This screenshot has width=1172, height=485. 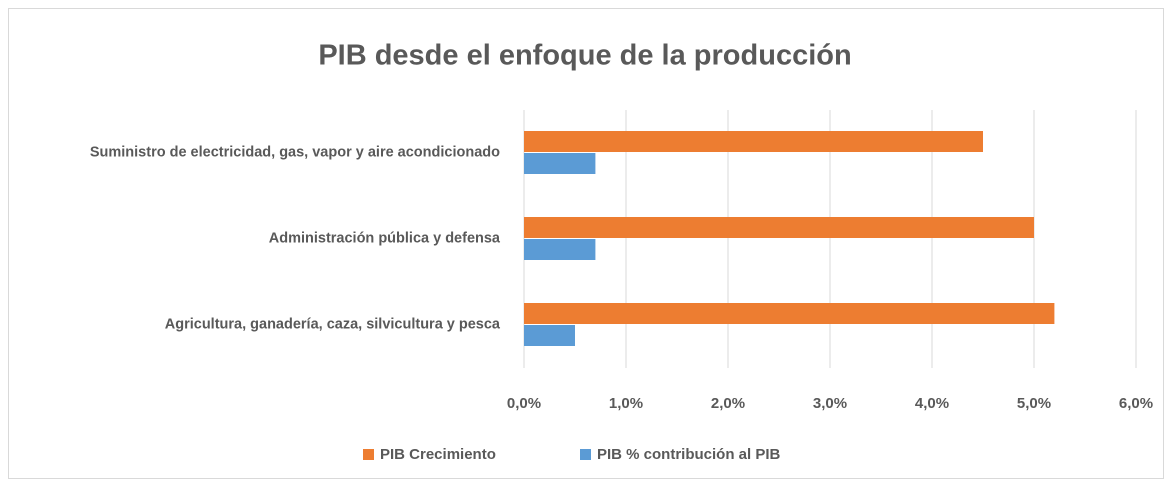 What do you see at coordinates (438, 454) in the screenshot?
I see `legend-label: PIB Crecimiento` at bounding box center [438, 454].